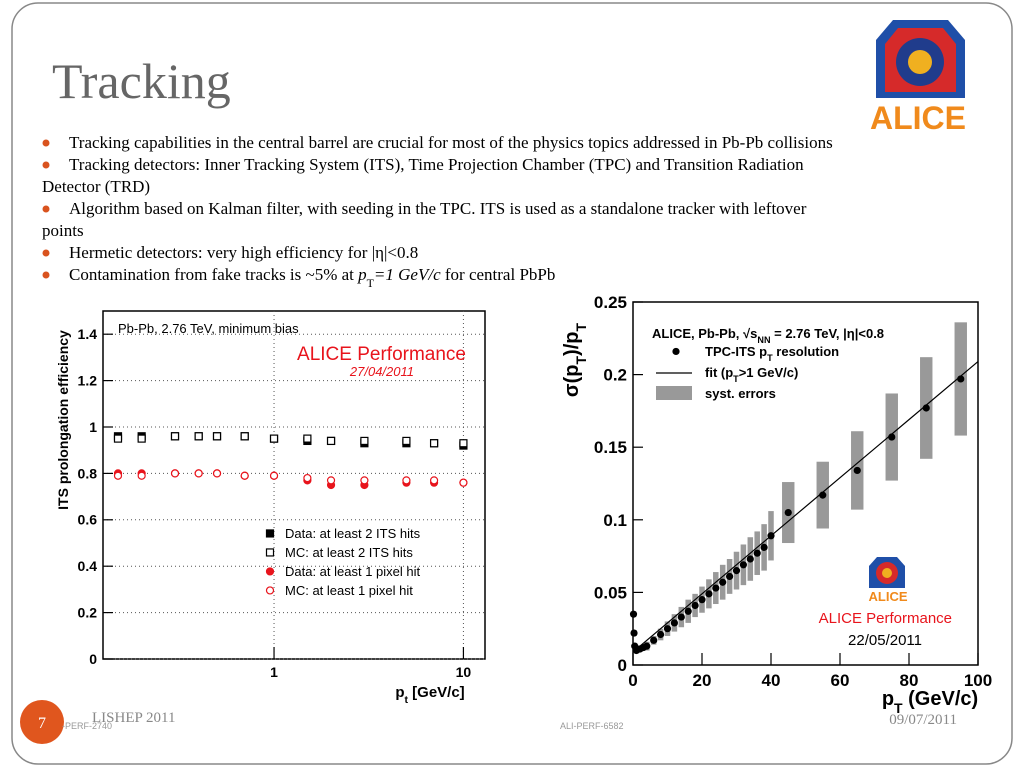  Describe the element at coordinates (63, 230) in the screenshot. I see `bullet-text: points` at that location.